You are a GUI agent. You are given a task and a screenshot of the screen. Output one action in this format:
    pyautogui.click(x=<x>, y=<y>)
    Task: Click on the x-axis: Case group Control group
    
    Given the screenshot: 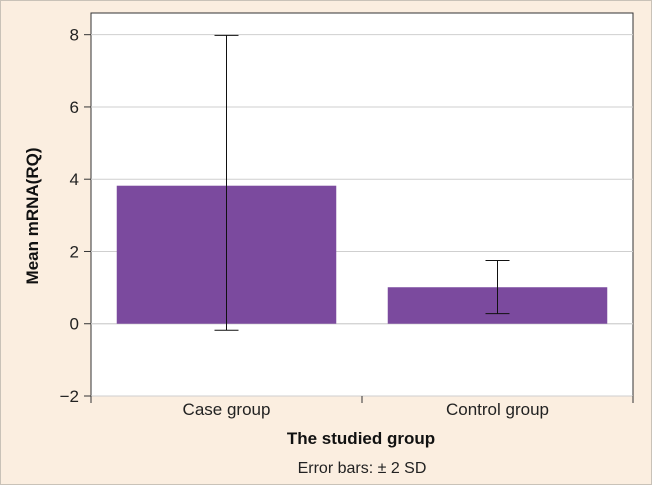 What is the action you would take?
    pyautogui.click(x=362, y=407)
    